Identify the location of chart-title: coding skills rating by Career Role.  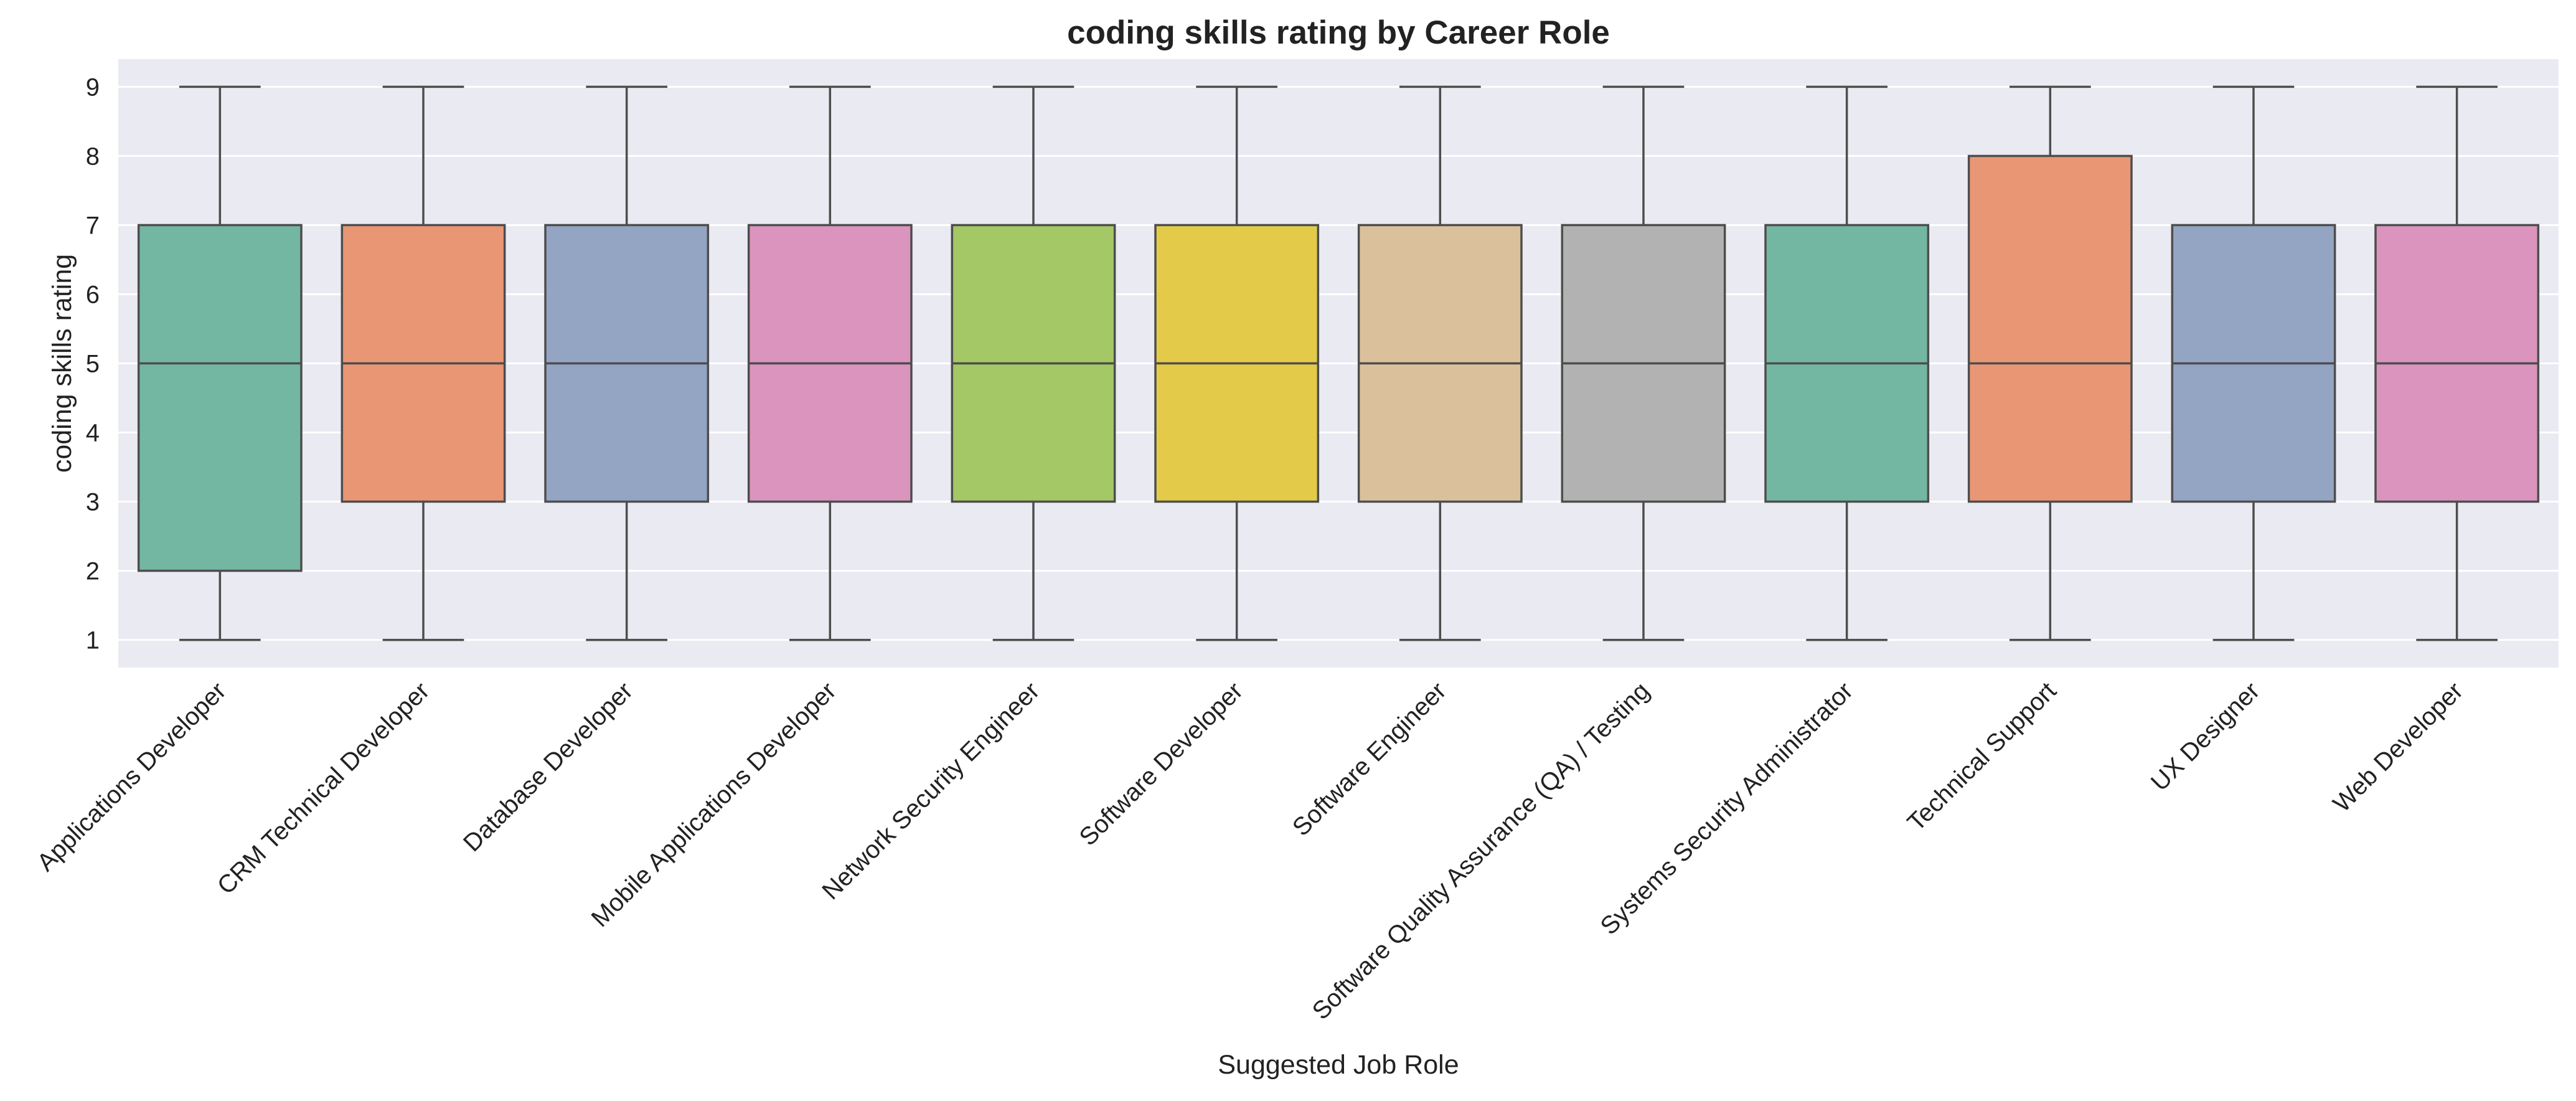
(1338, 32).